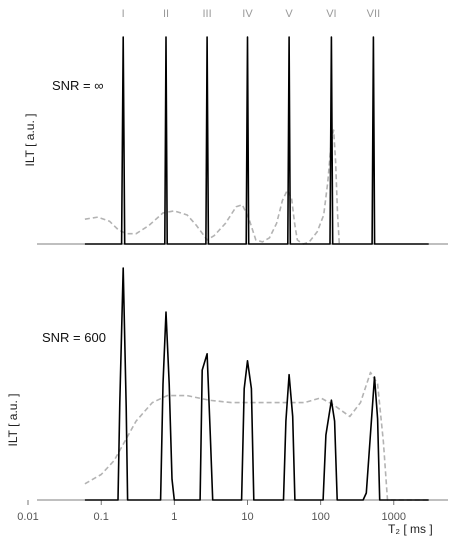  I want to click on peak-label-i: I, so click(123, 14).